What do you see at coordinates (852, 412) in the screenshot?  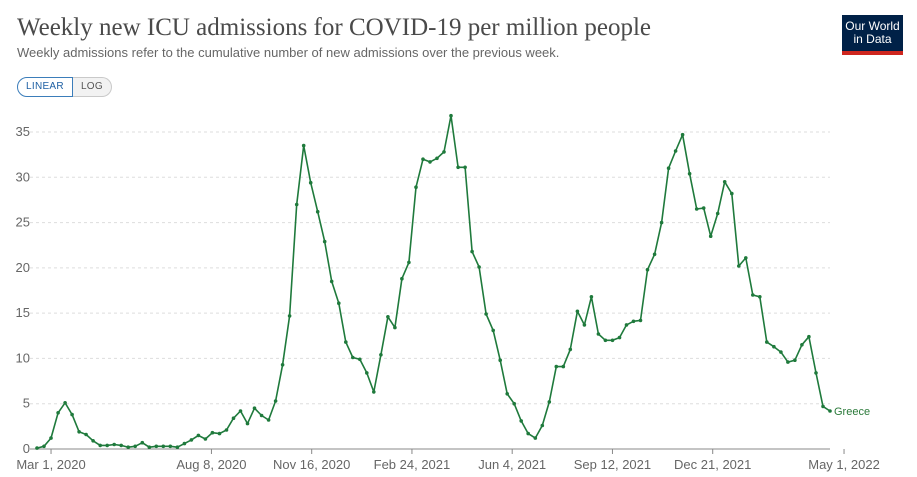 I see `series-label-greece: Greece` at bounding box center [852, 412].